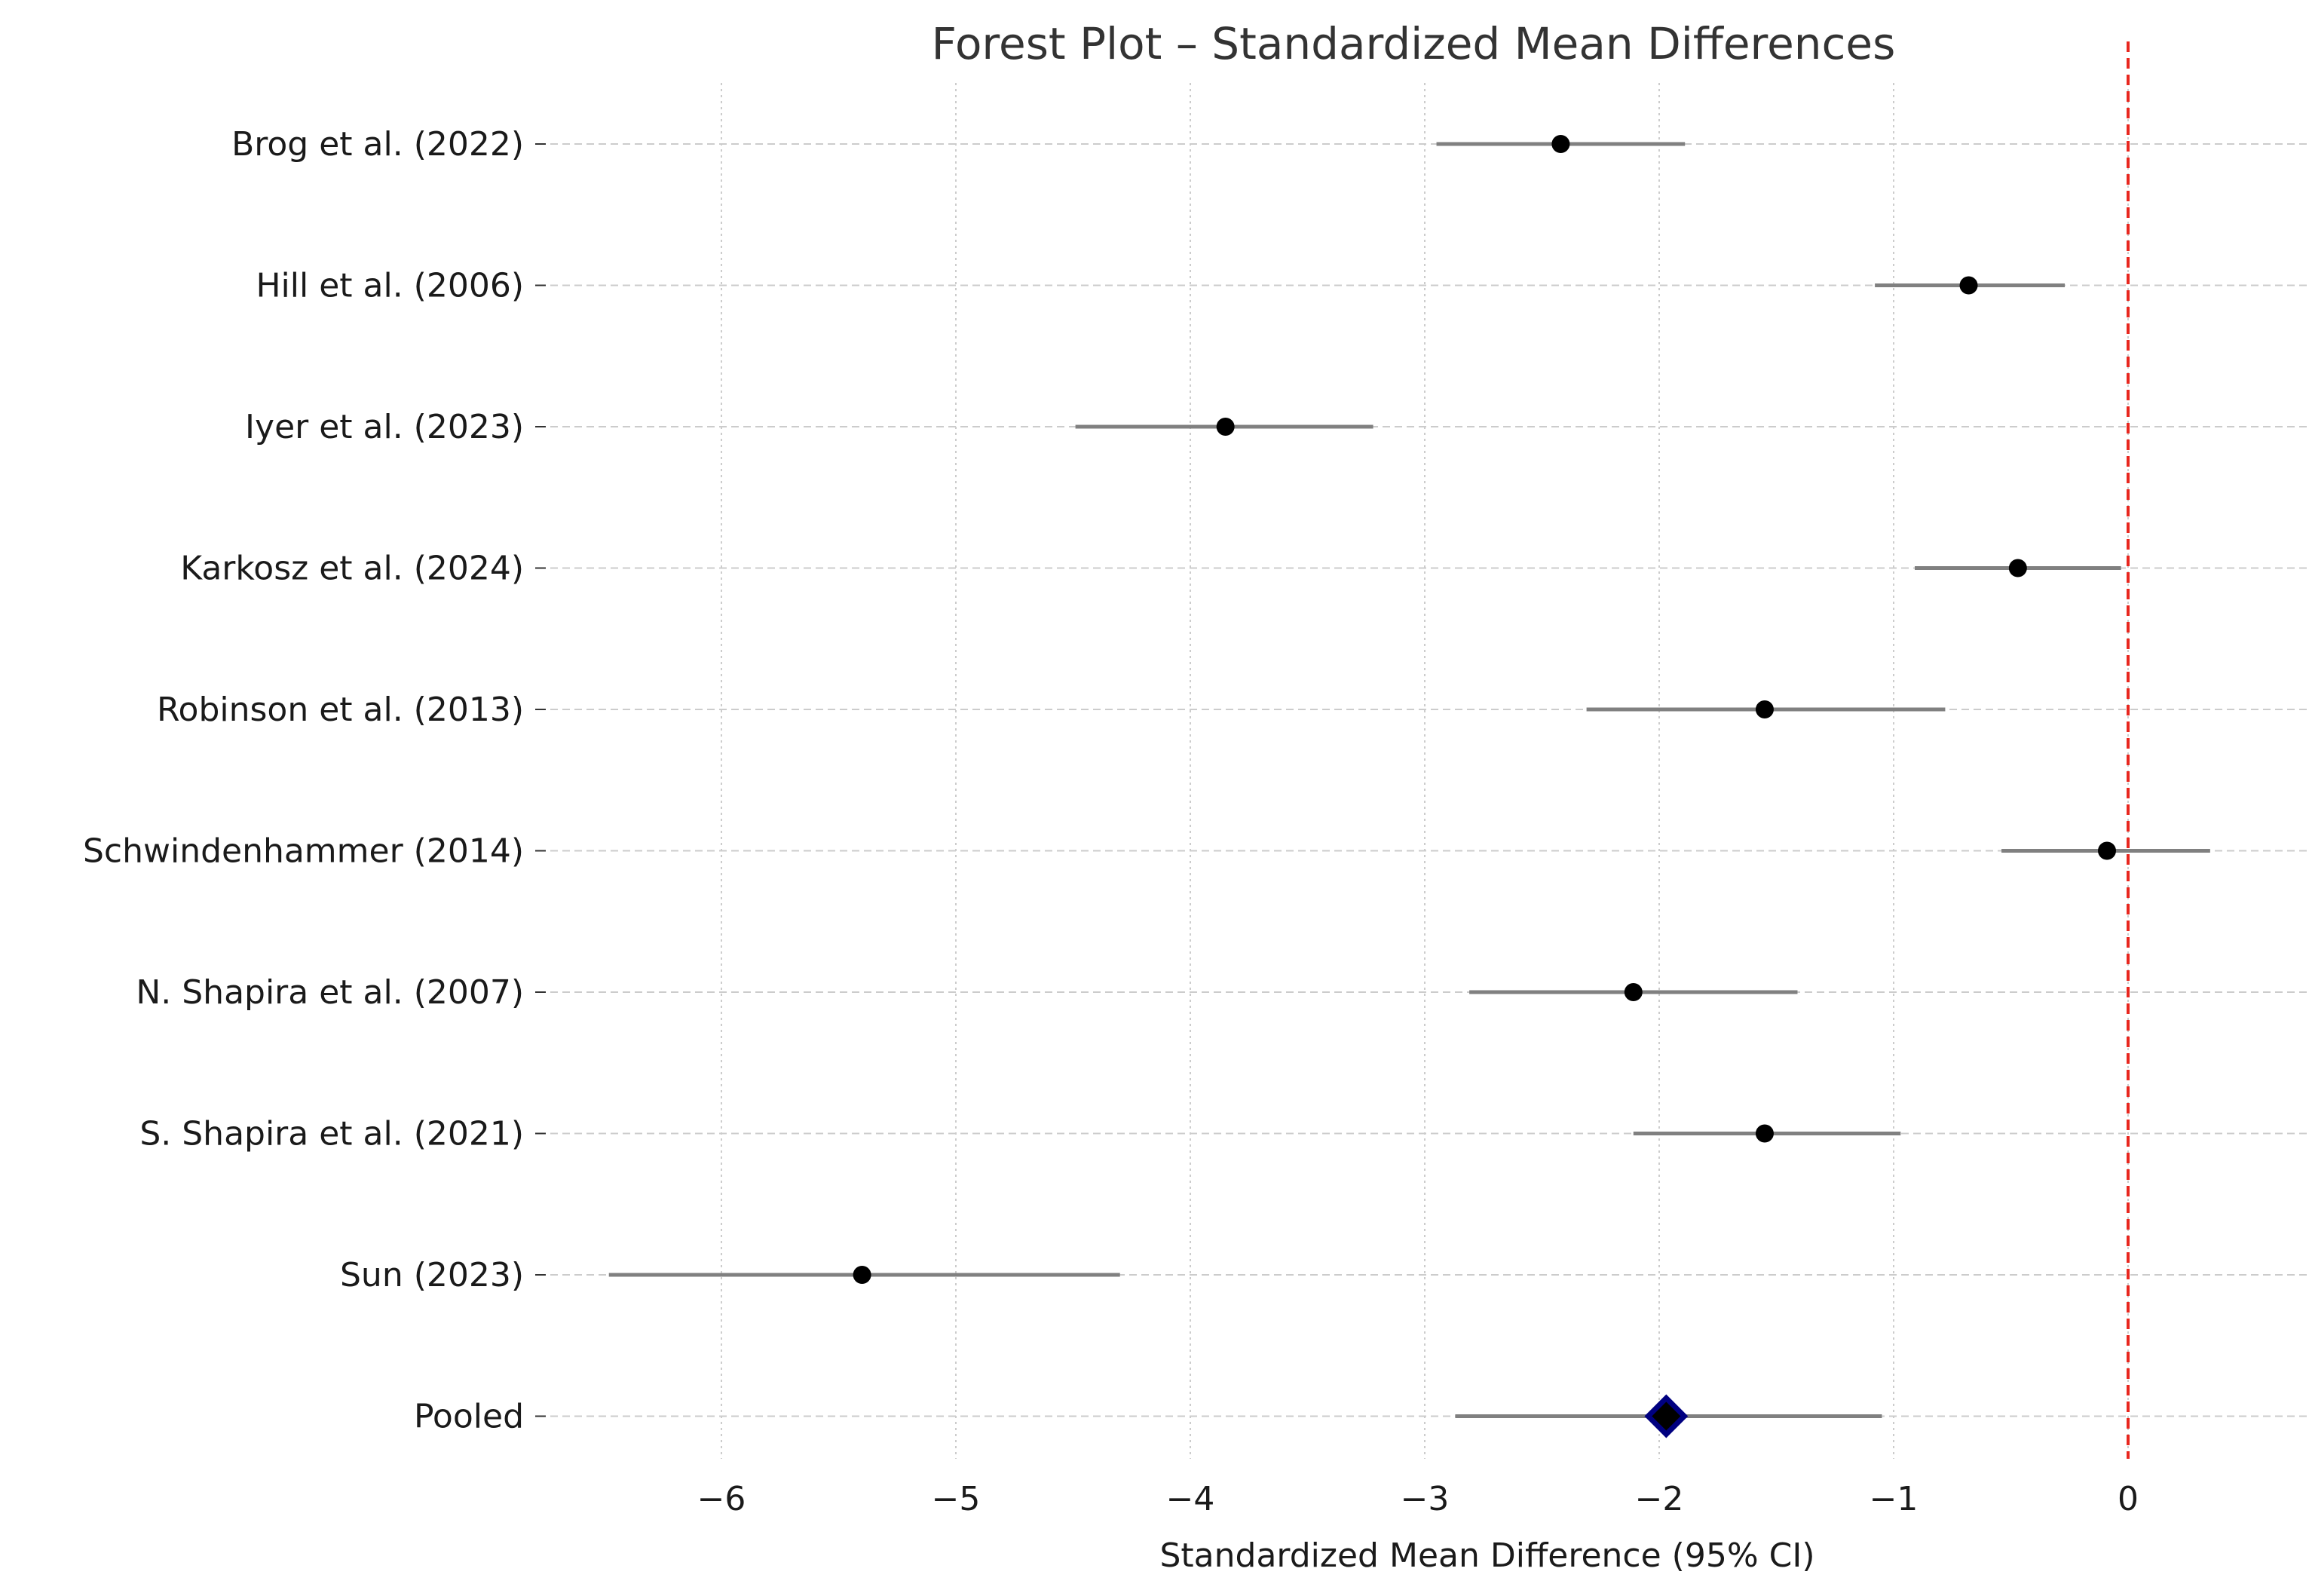 The height and width of the screenshot is (1596, 2309). I want to click on x-tick-label: −2, so click(1659, 1499).